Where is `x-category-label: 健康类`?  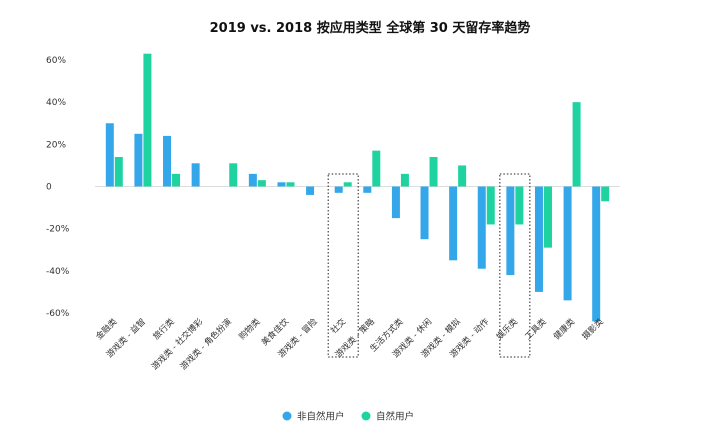
x-category-label: 健康类 is located at coordinates (564, 329).